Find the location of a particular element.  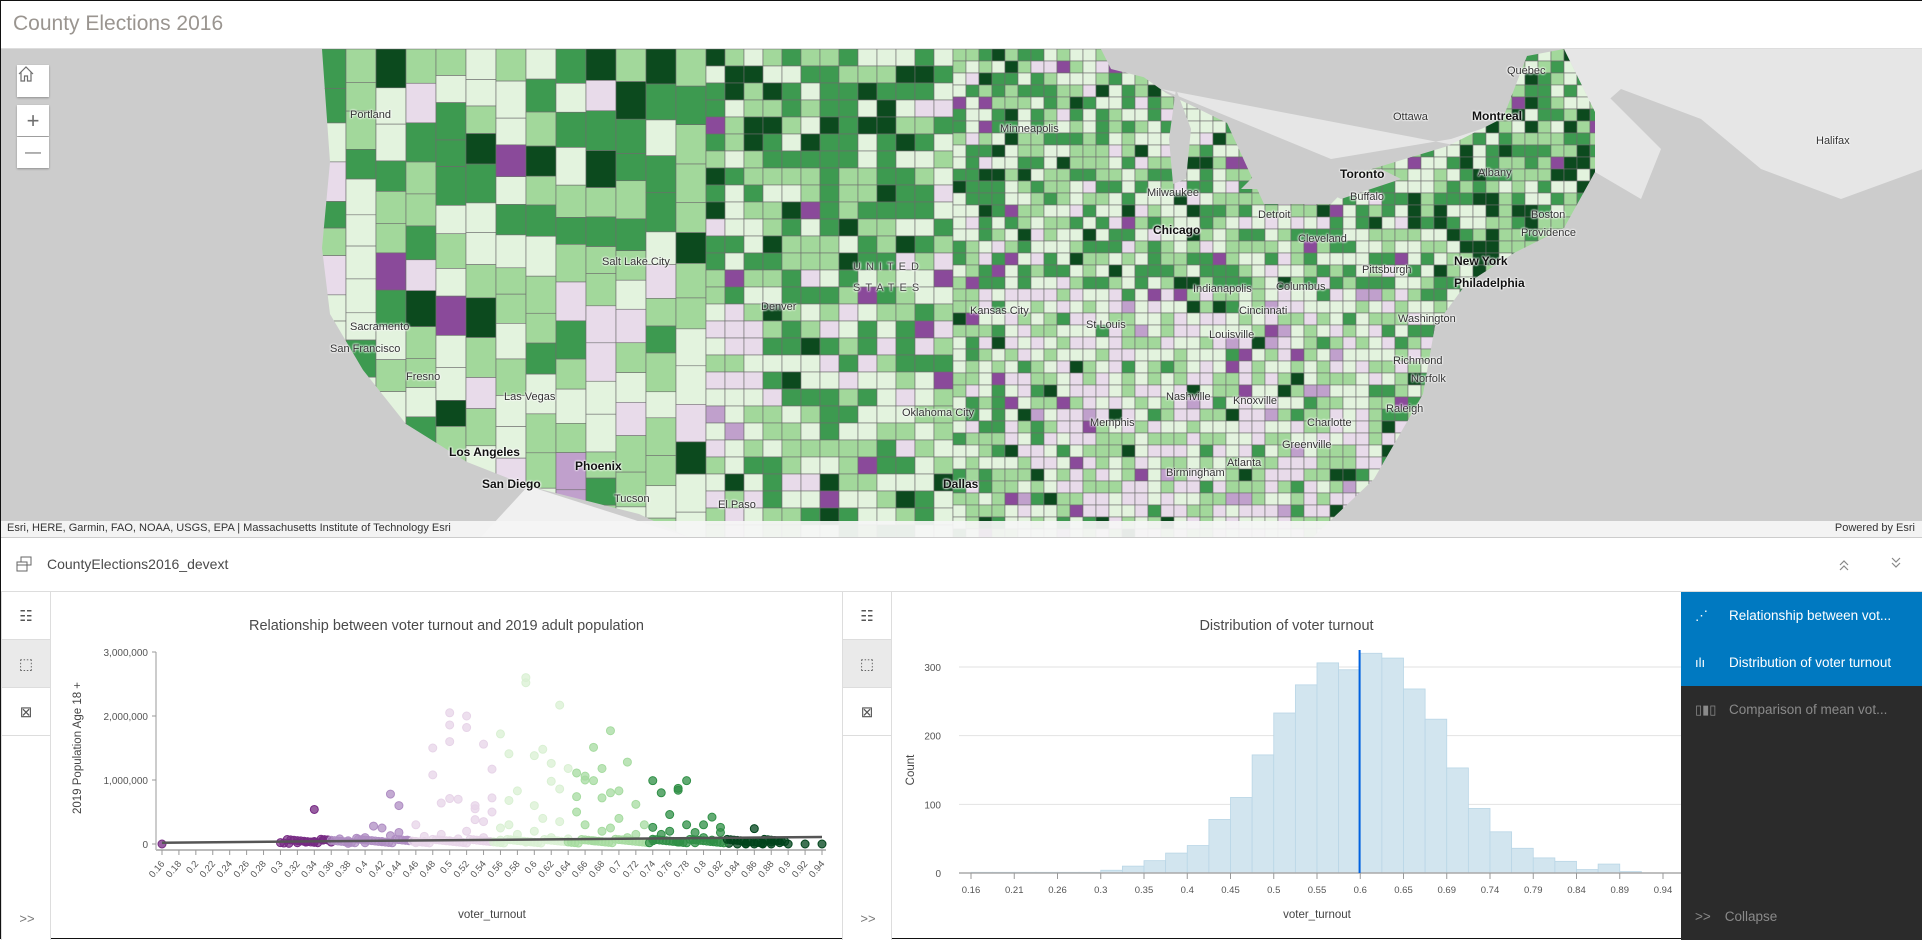

histogram-bar is located at coordinates (1284, 793).